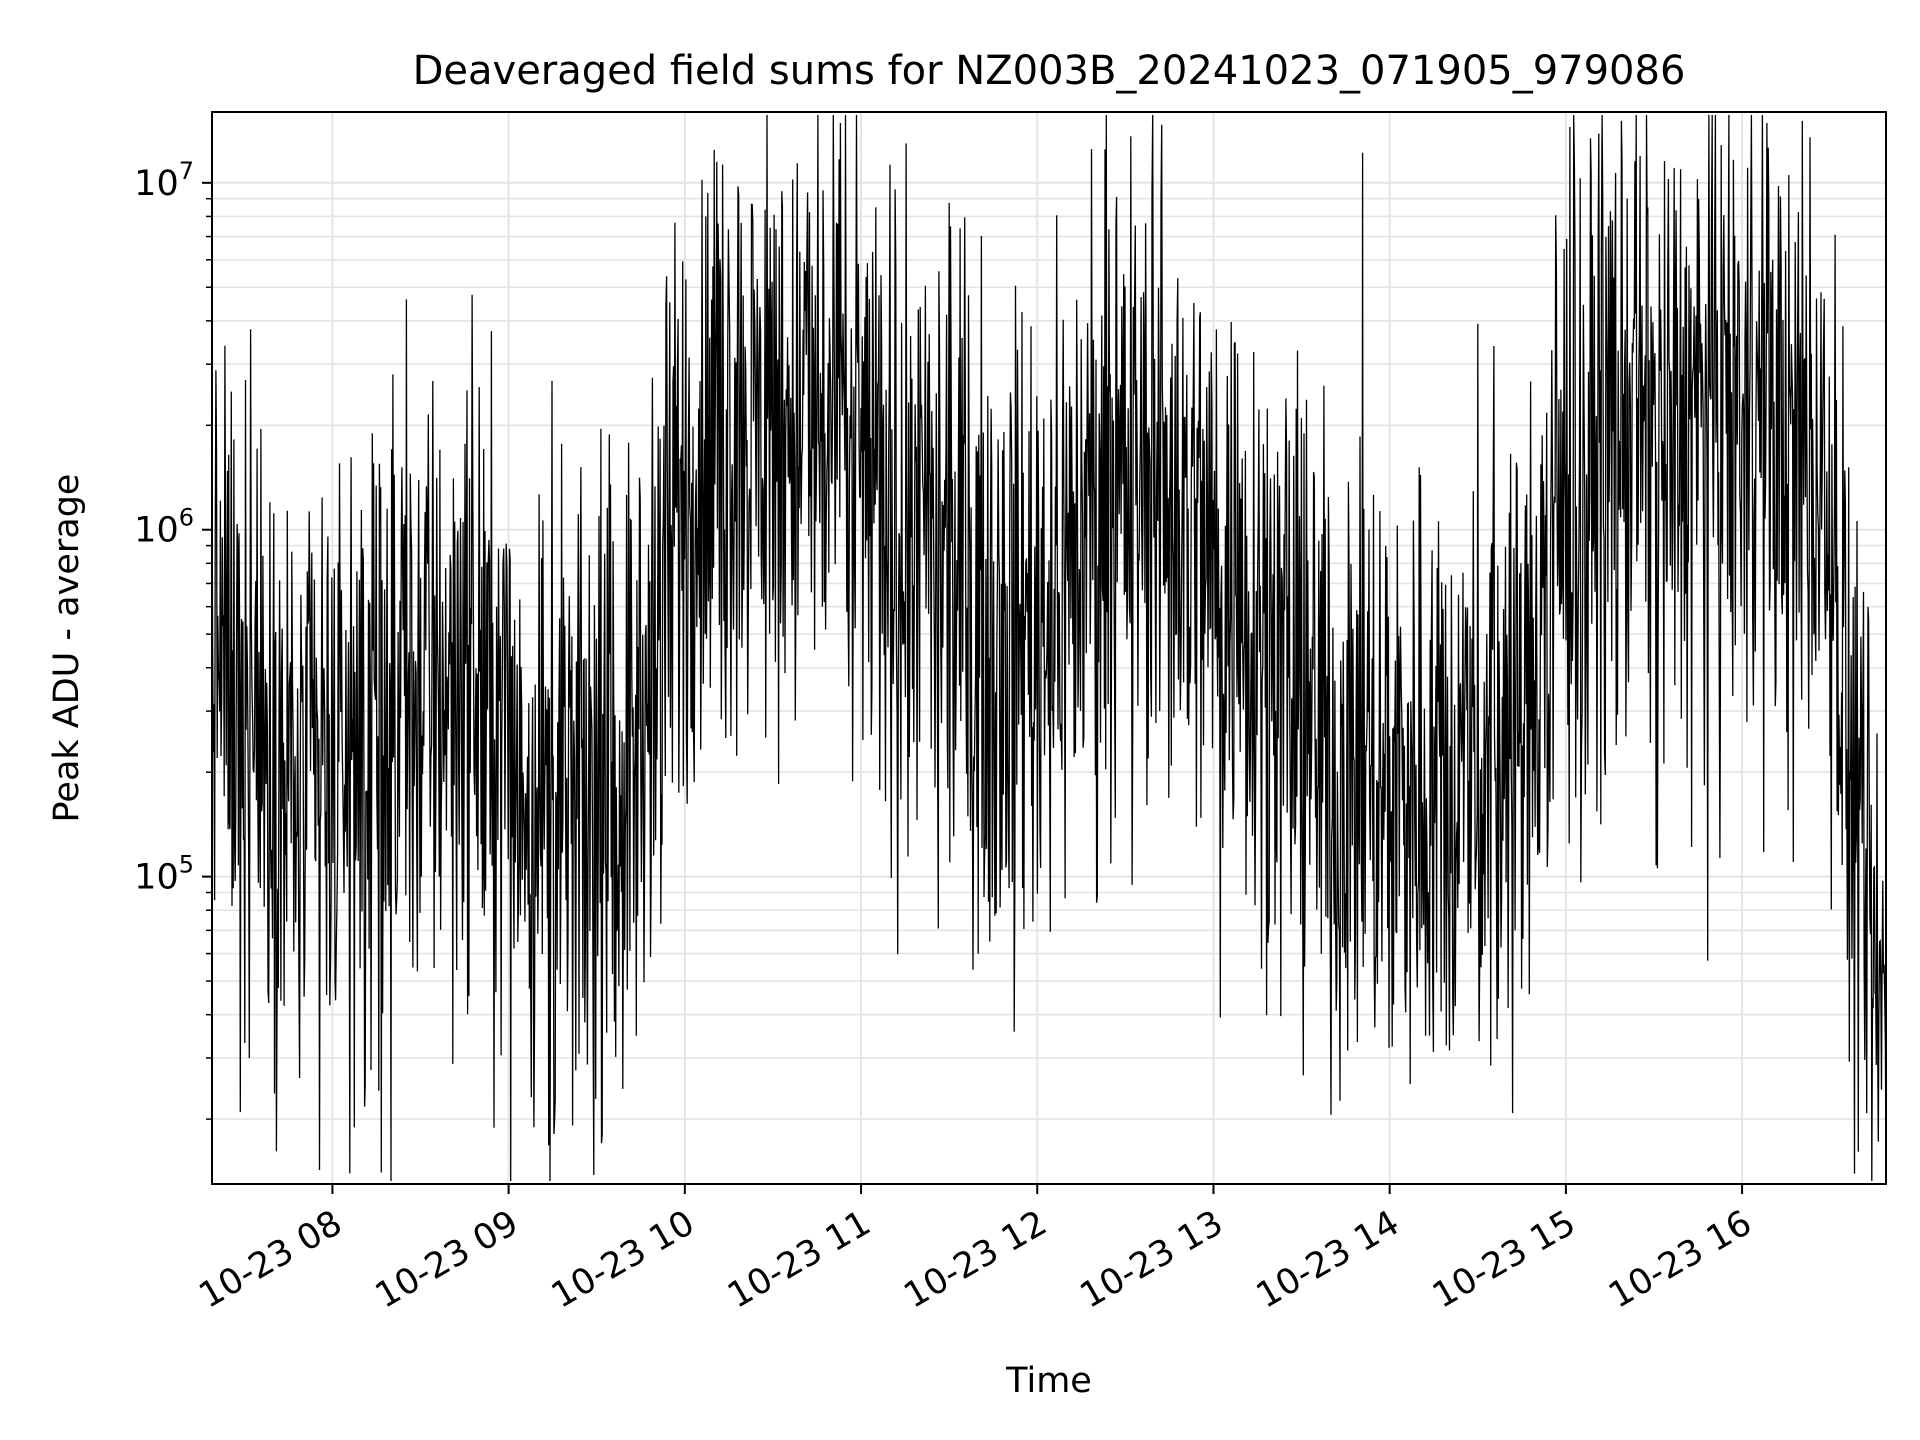  I want to click on y-tick-exponent: 6, so click(186, 518).